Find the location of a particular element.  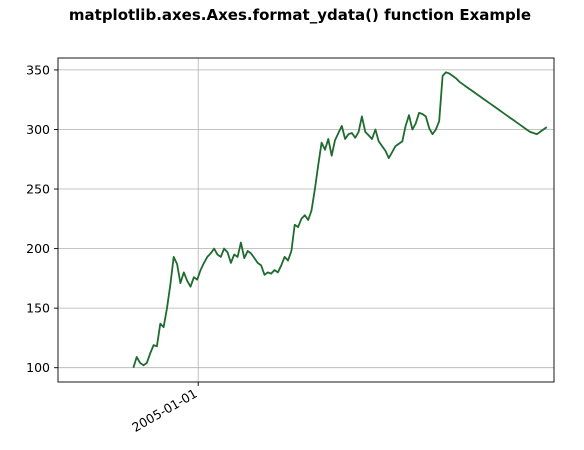

x-tick-label: 2005-01-01 is located at coordinates (164, 410).